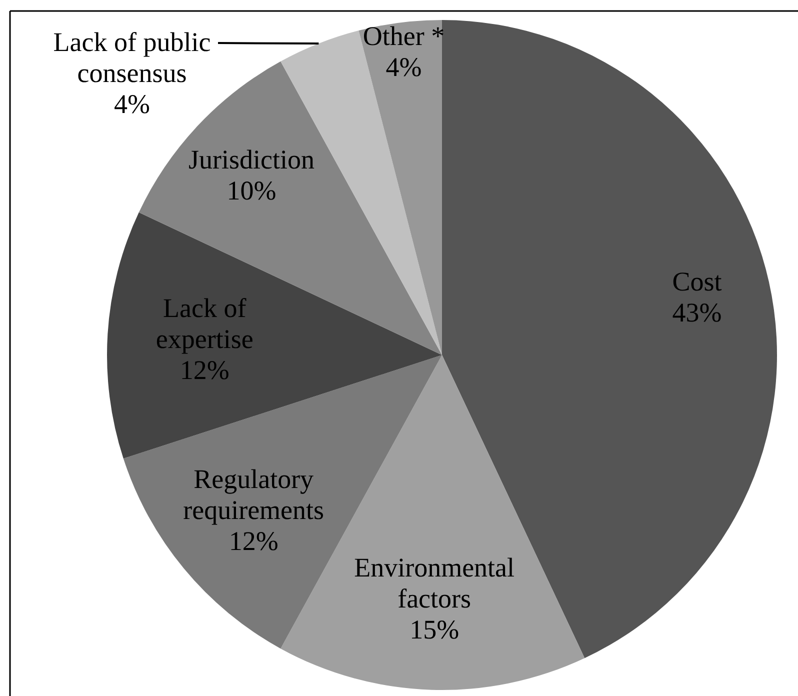  Describe the element at coordinates (697, 313) in the screenshot. I see `data-label: 43%` at that location.